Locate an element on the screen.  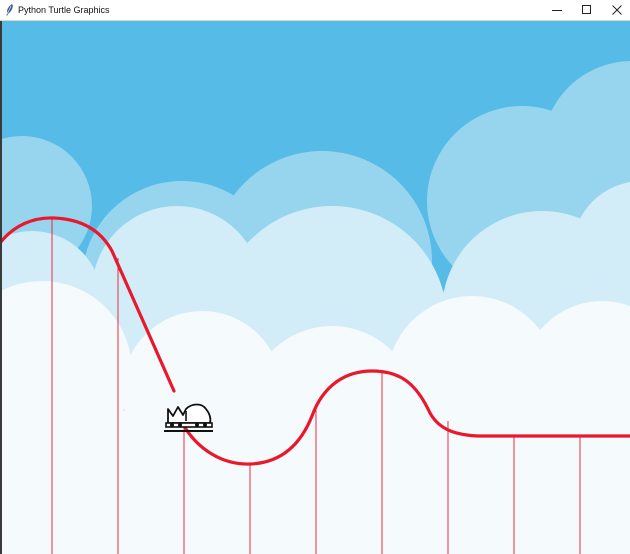
close-button is located at coordinates (616, 10).